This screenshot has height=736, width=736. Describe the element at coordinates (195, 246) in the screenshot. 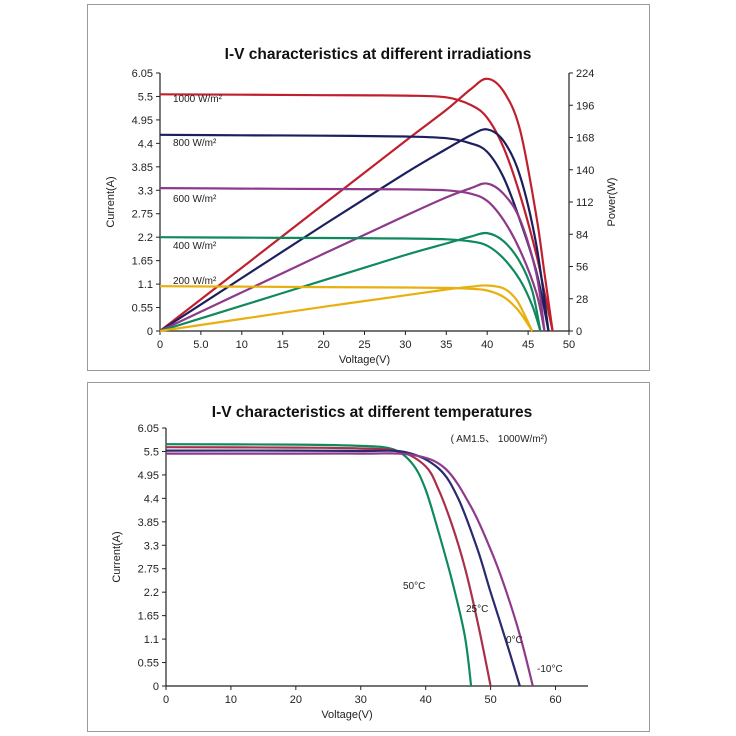

I see `series-label: 400 W/m²` at that location.